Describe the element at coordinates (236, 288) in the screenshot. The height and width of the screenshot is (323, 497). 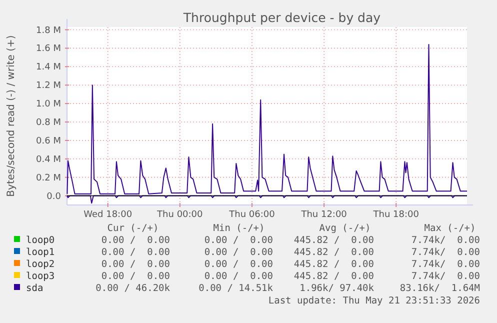
I see `text: 0.00 / 14.51k` at that location.